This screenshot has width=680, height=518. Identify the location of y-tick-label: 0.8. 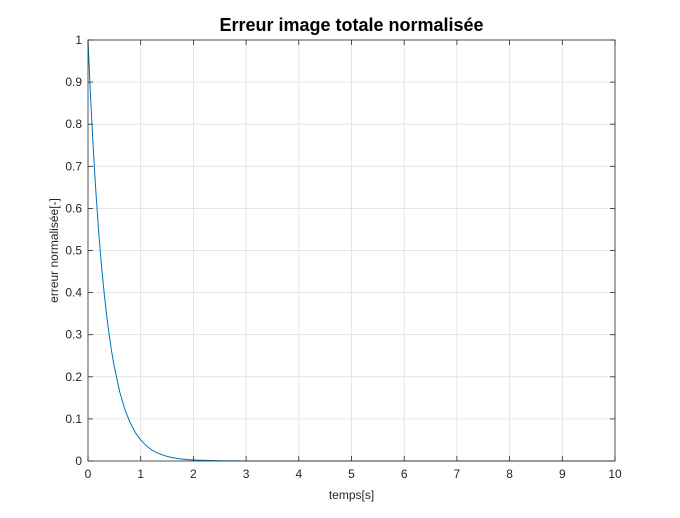
(73, 124).